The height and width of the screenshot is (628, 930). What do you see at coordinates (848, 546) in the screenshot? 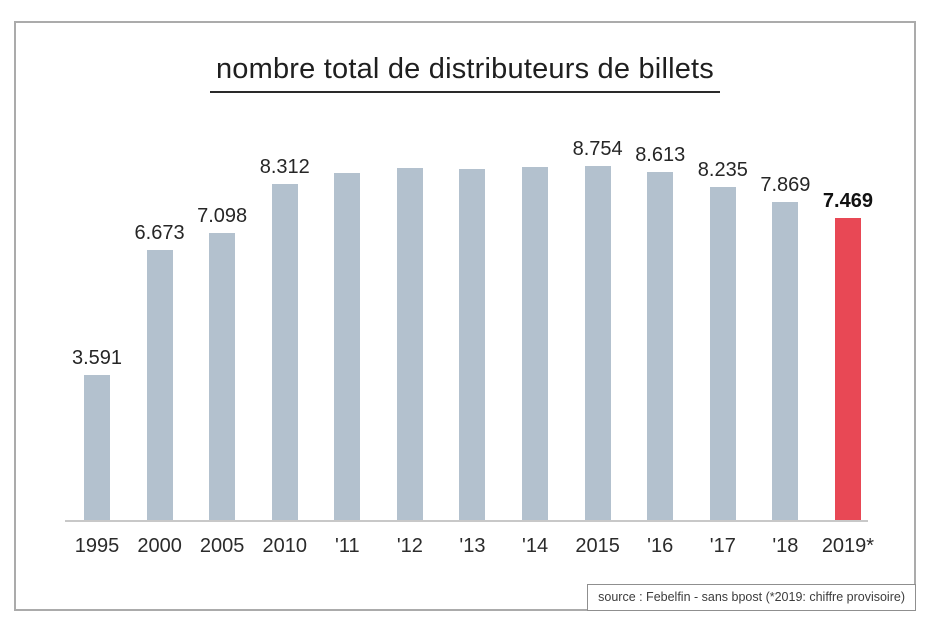
I see `x-axis-label: 2019*` at bounding box center [848, 546].